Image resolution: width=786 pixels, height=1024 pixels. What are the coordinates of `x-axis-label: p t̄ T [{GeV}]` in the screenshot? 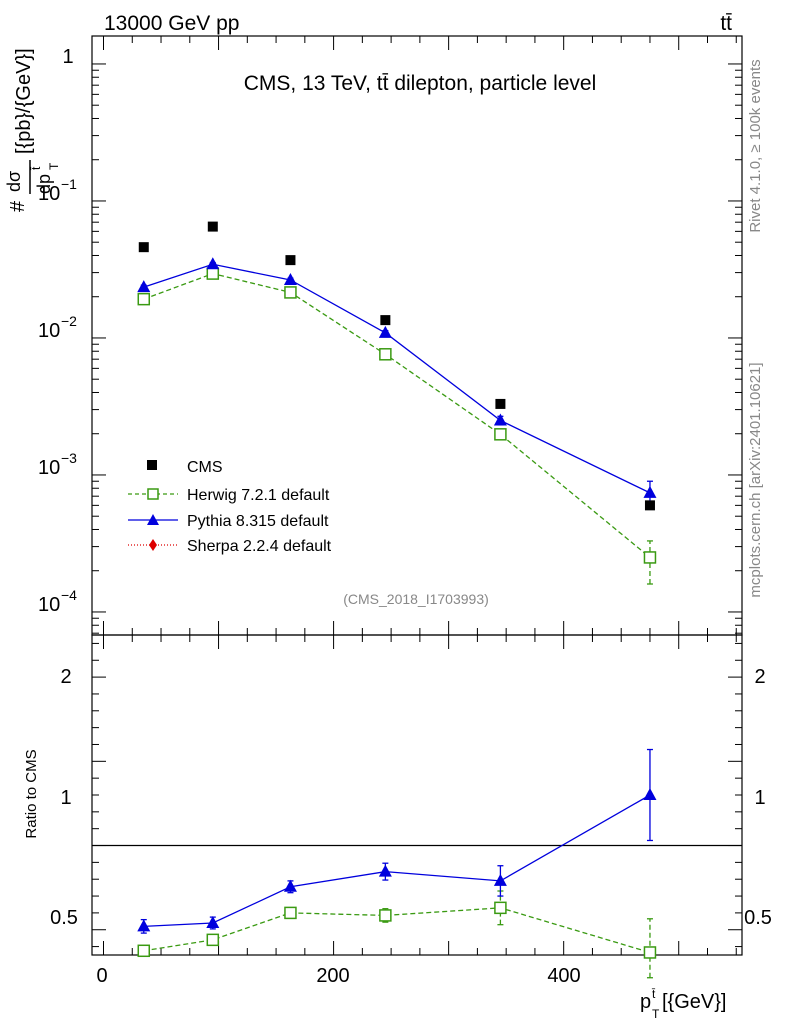 It's located at (683, 1004).